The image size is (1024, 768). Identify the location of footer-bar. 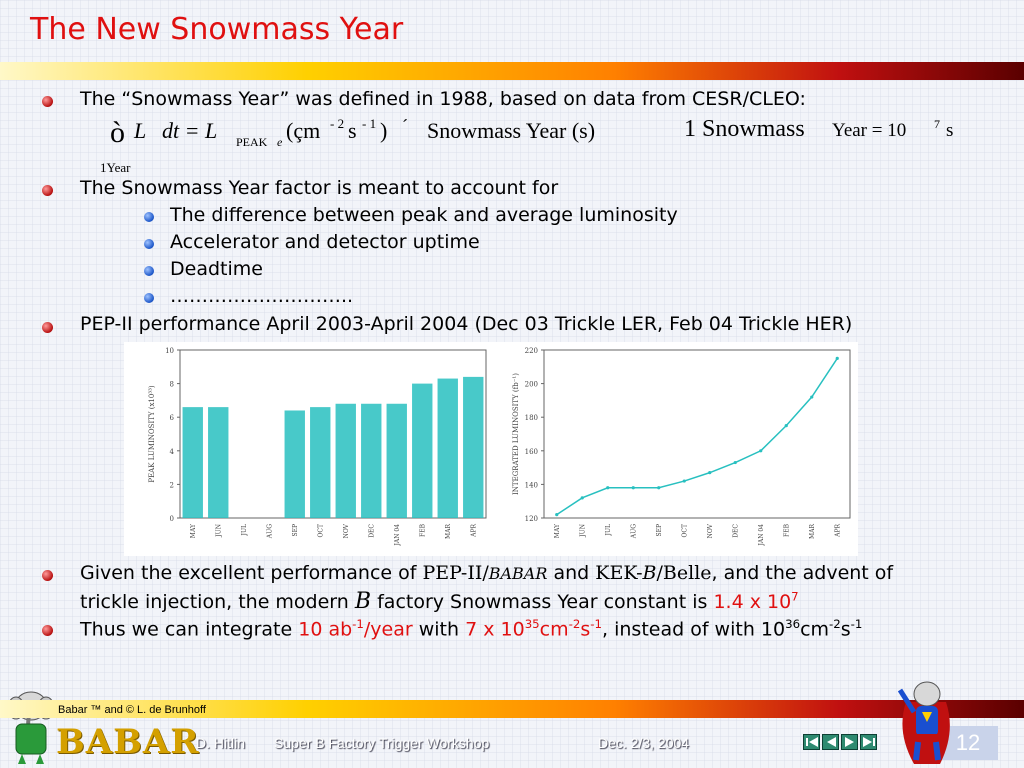
(512, 709).